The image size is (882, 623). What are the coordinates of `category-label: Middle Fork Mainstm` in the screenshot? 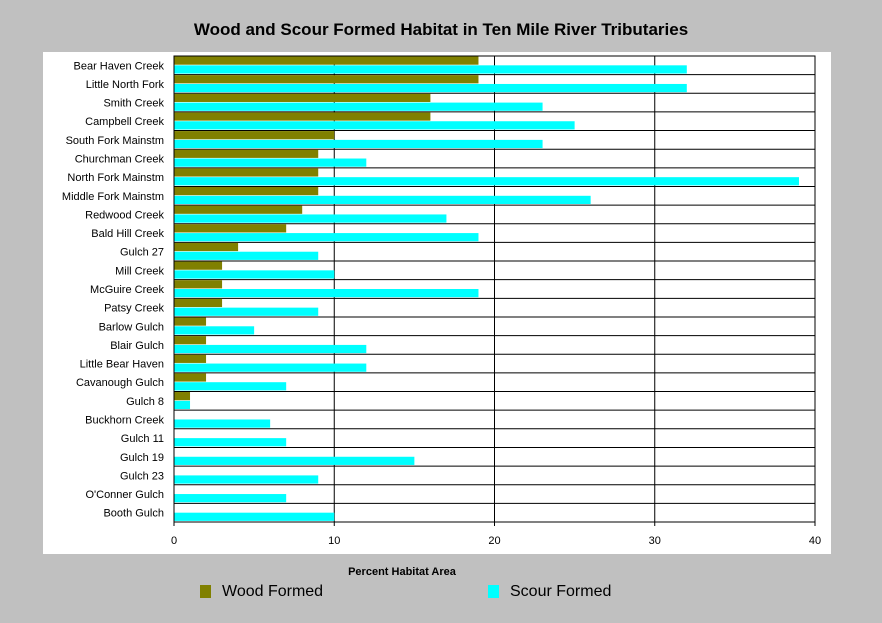 It's located at (113, 197).